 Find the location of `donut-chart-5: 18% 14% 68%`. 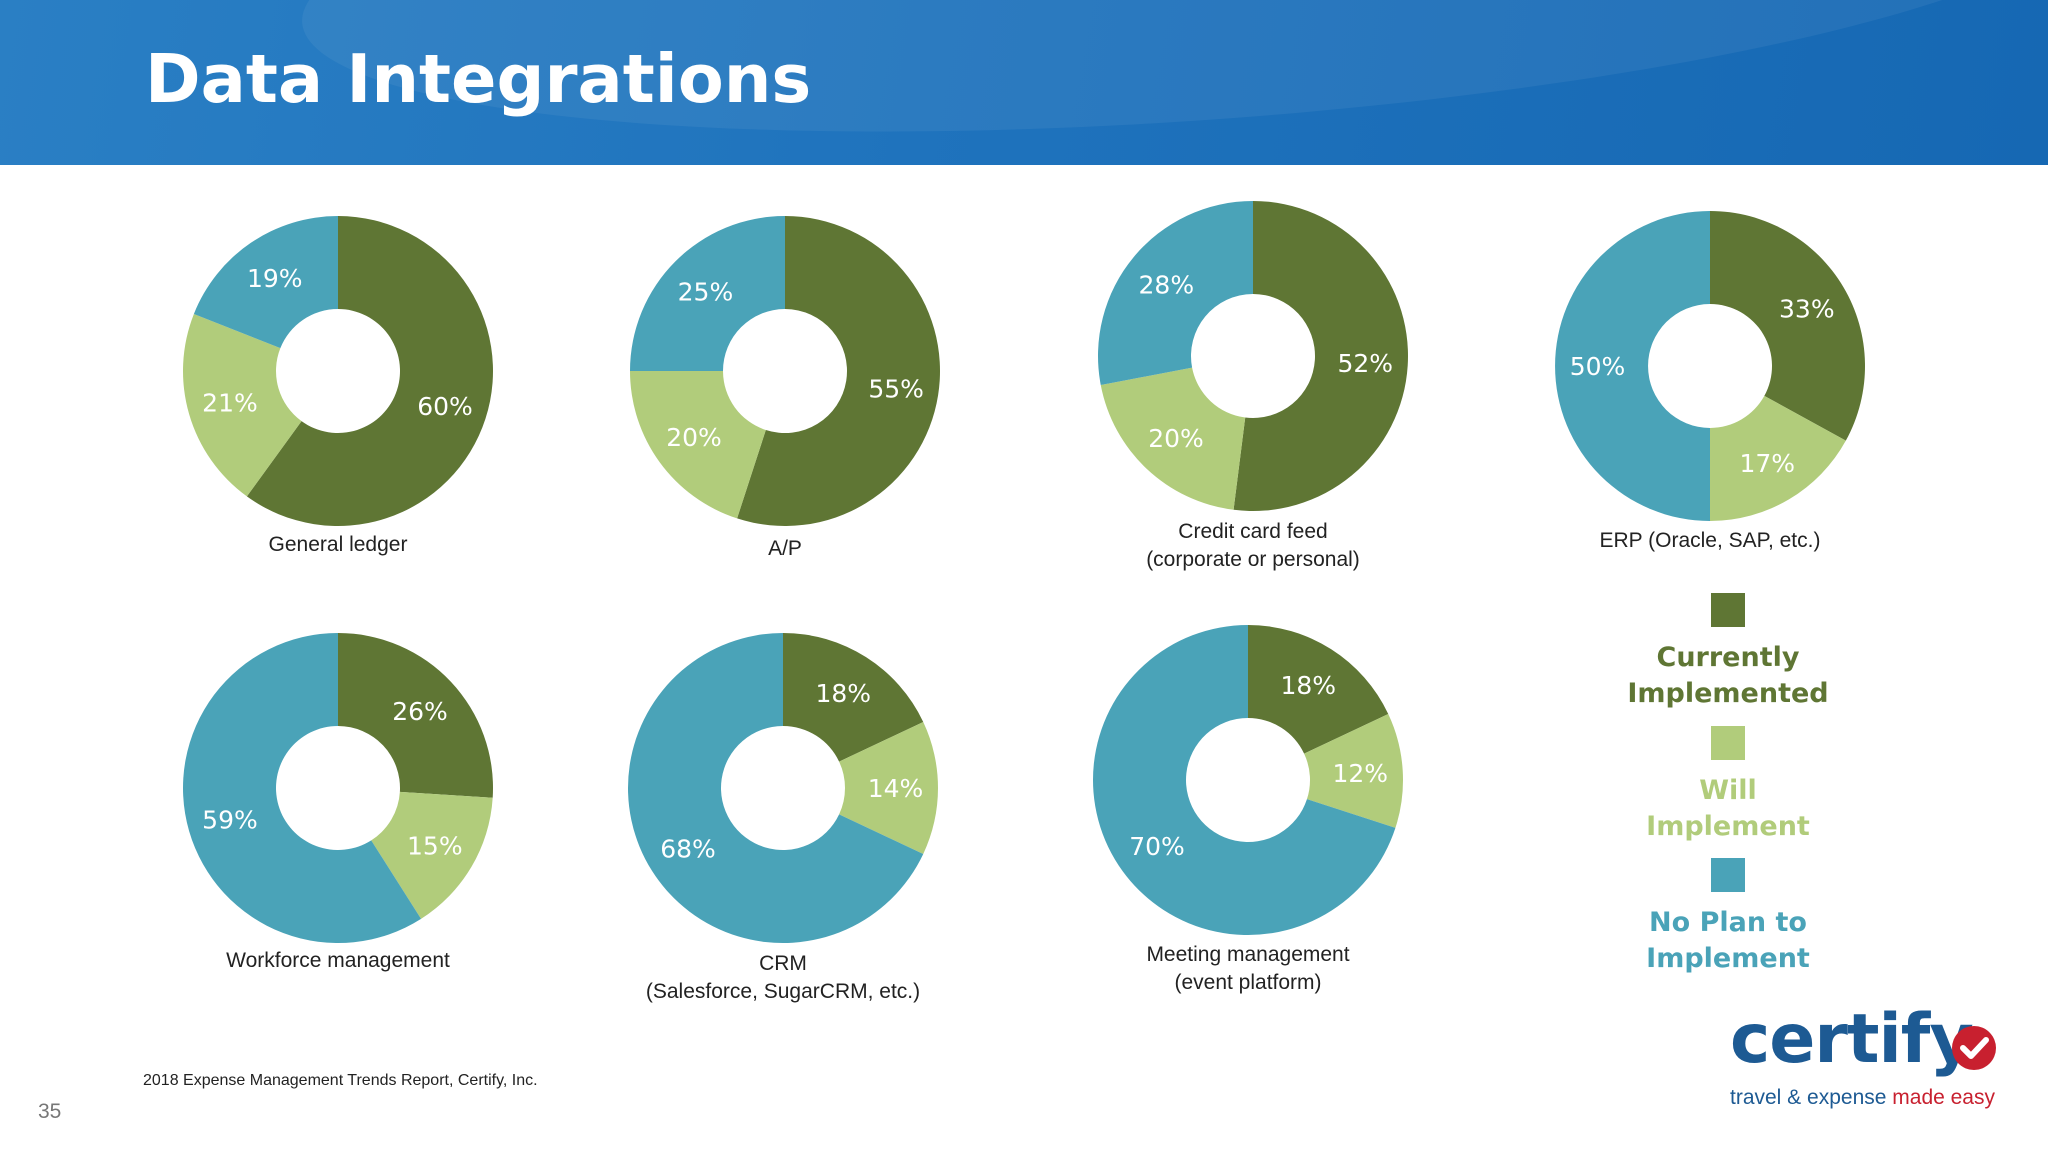

donut-chart-5: 18% 14% 68% is located at coordinates (783, 788).